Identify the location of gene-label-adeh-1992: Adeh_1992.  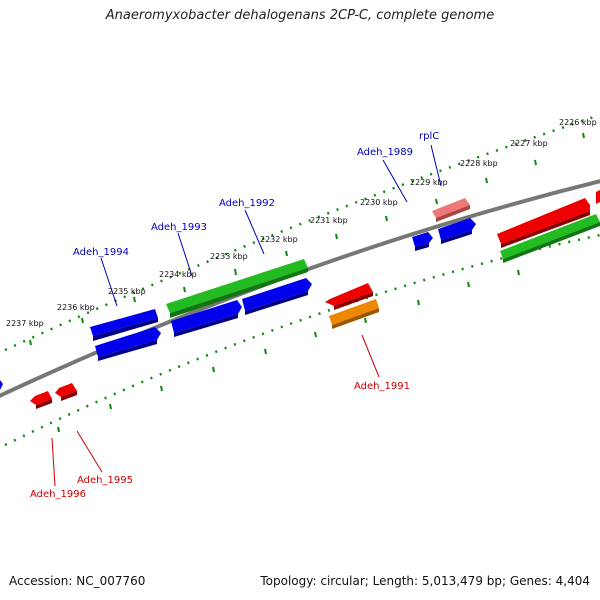
(247, 203).